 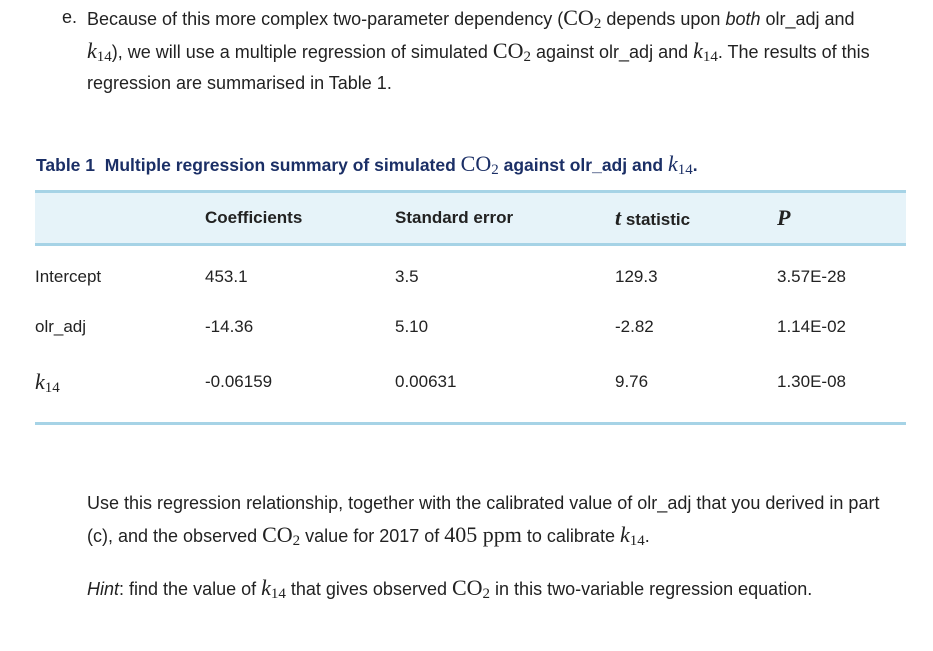 What do you see at coordinates (470, 388) in the screenshot?
I see `table-row: k14 -0.06159 0.00631 9.76 1.30E-08` at bounding box center [470, 388].